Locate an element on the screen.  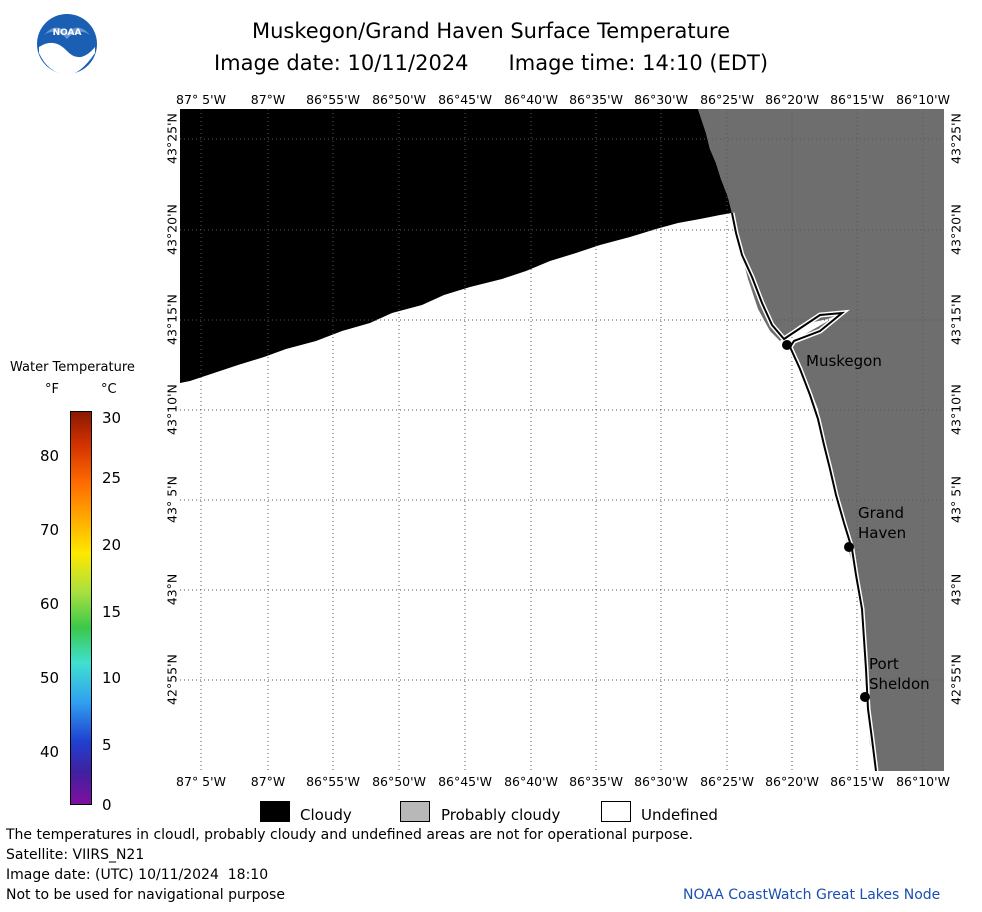
lon-tick-top-10: 86°15'W is located at coordinates (857, 99).